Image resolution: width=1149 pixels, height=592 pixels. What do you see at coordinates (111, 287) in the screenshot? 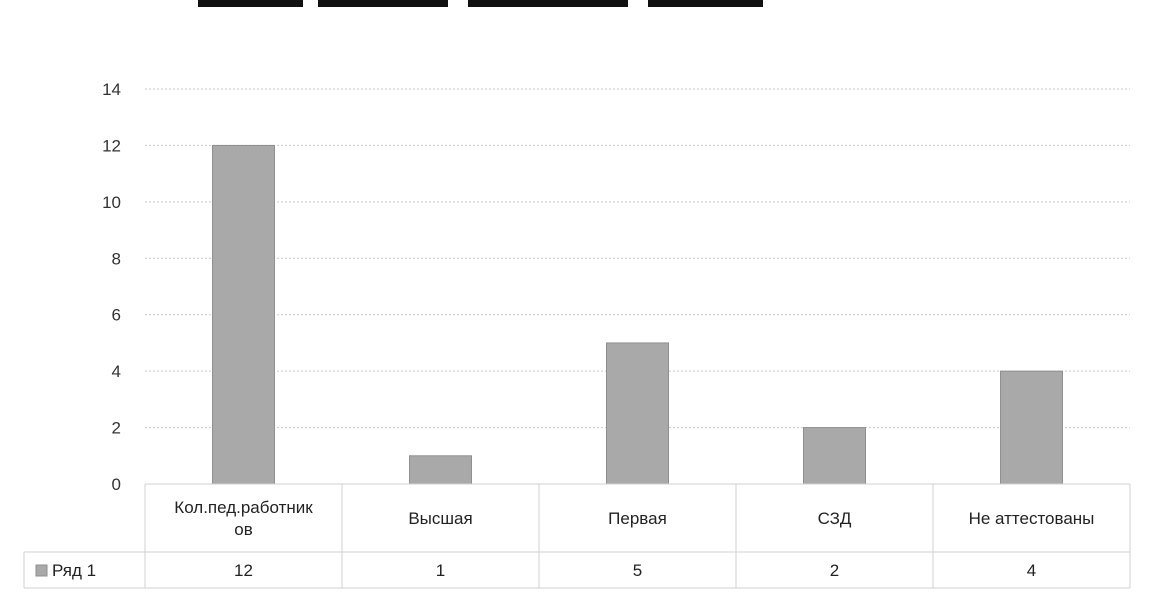
I see `y-axis-ticks: 0 2 4 6 8 10 12 14` at bounding box center [111, 287].